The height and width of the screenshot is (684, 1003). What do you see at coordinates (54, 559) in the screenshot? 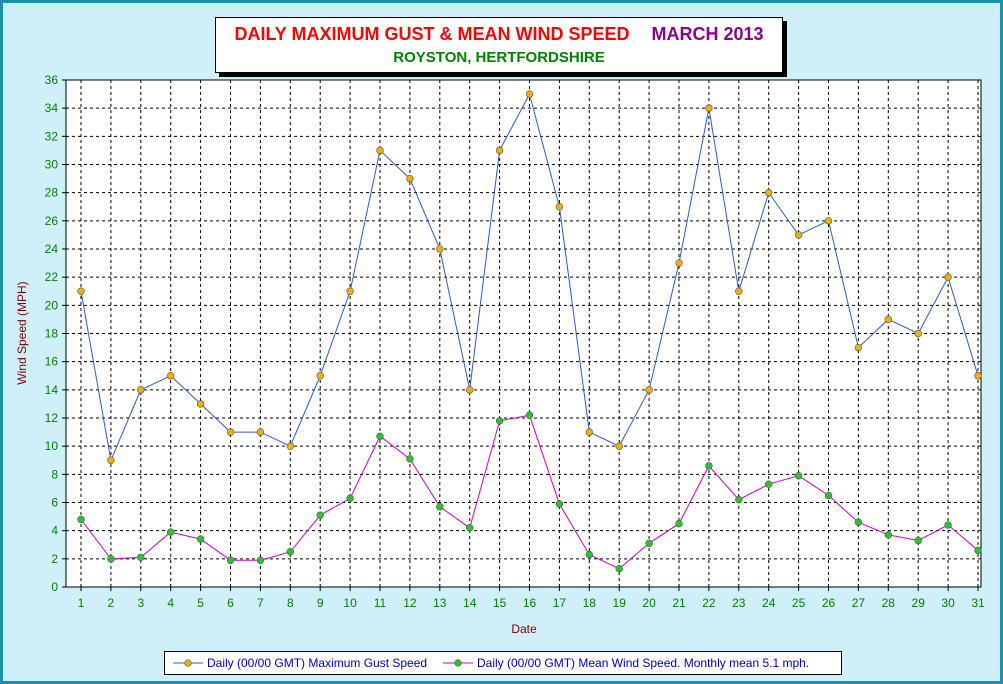
I see `y-tick-label: 2` at bounding box center [54, 559].